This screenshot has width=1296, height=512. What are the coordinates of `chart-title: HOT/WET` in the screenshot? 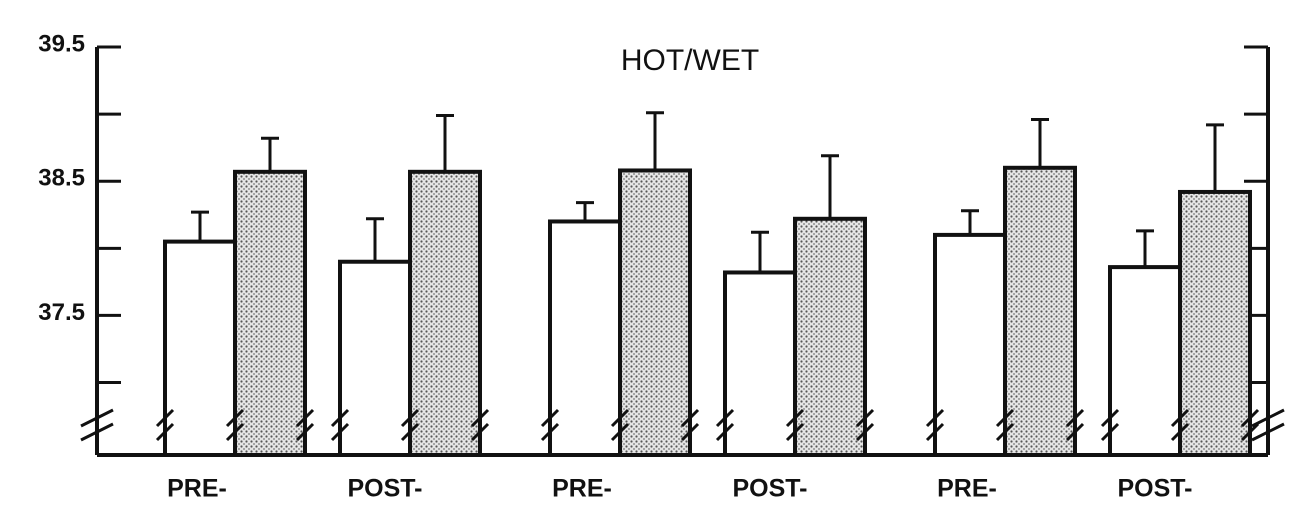 It's located at (690, 60).